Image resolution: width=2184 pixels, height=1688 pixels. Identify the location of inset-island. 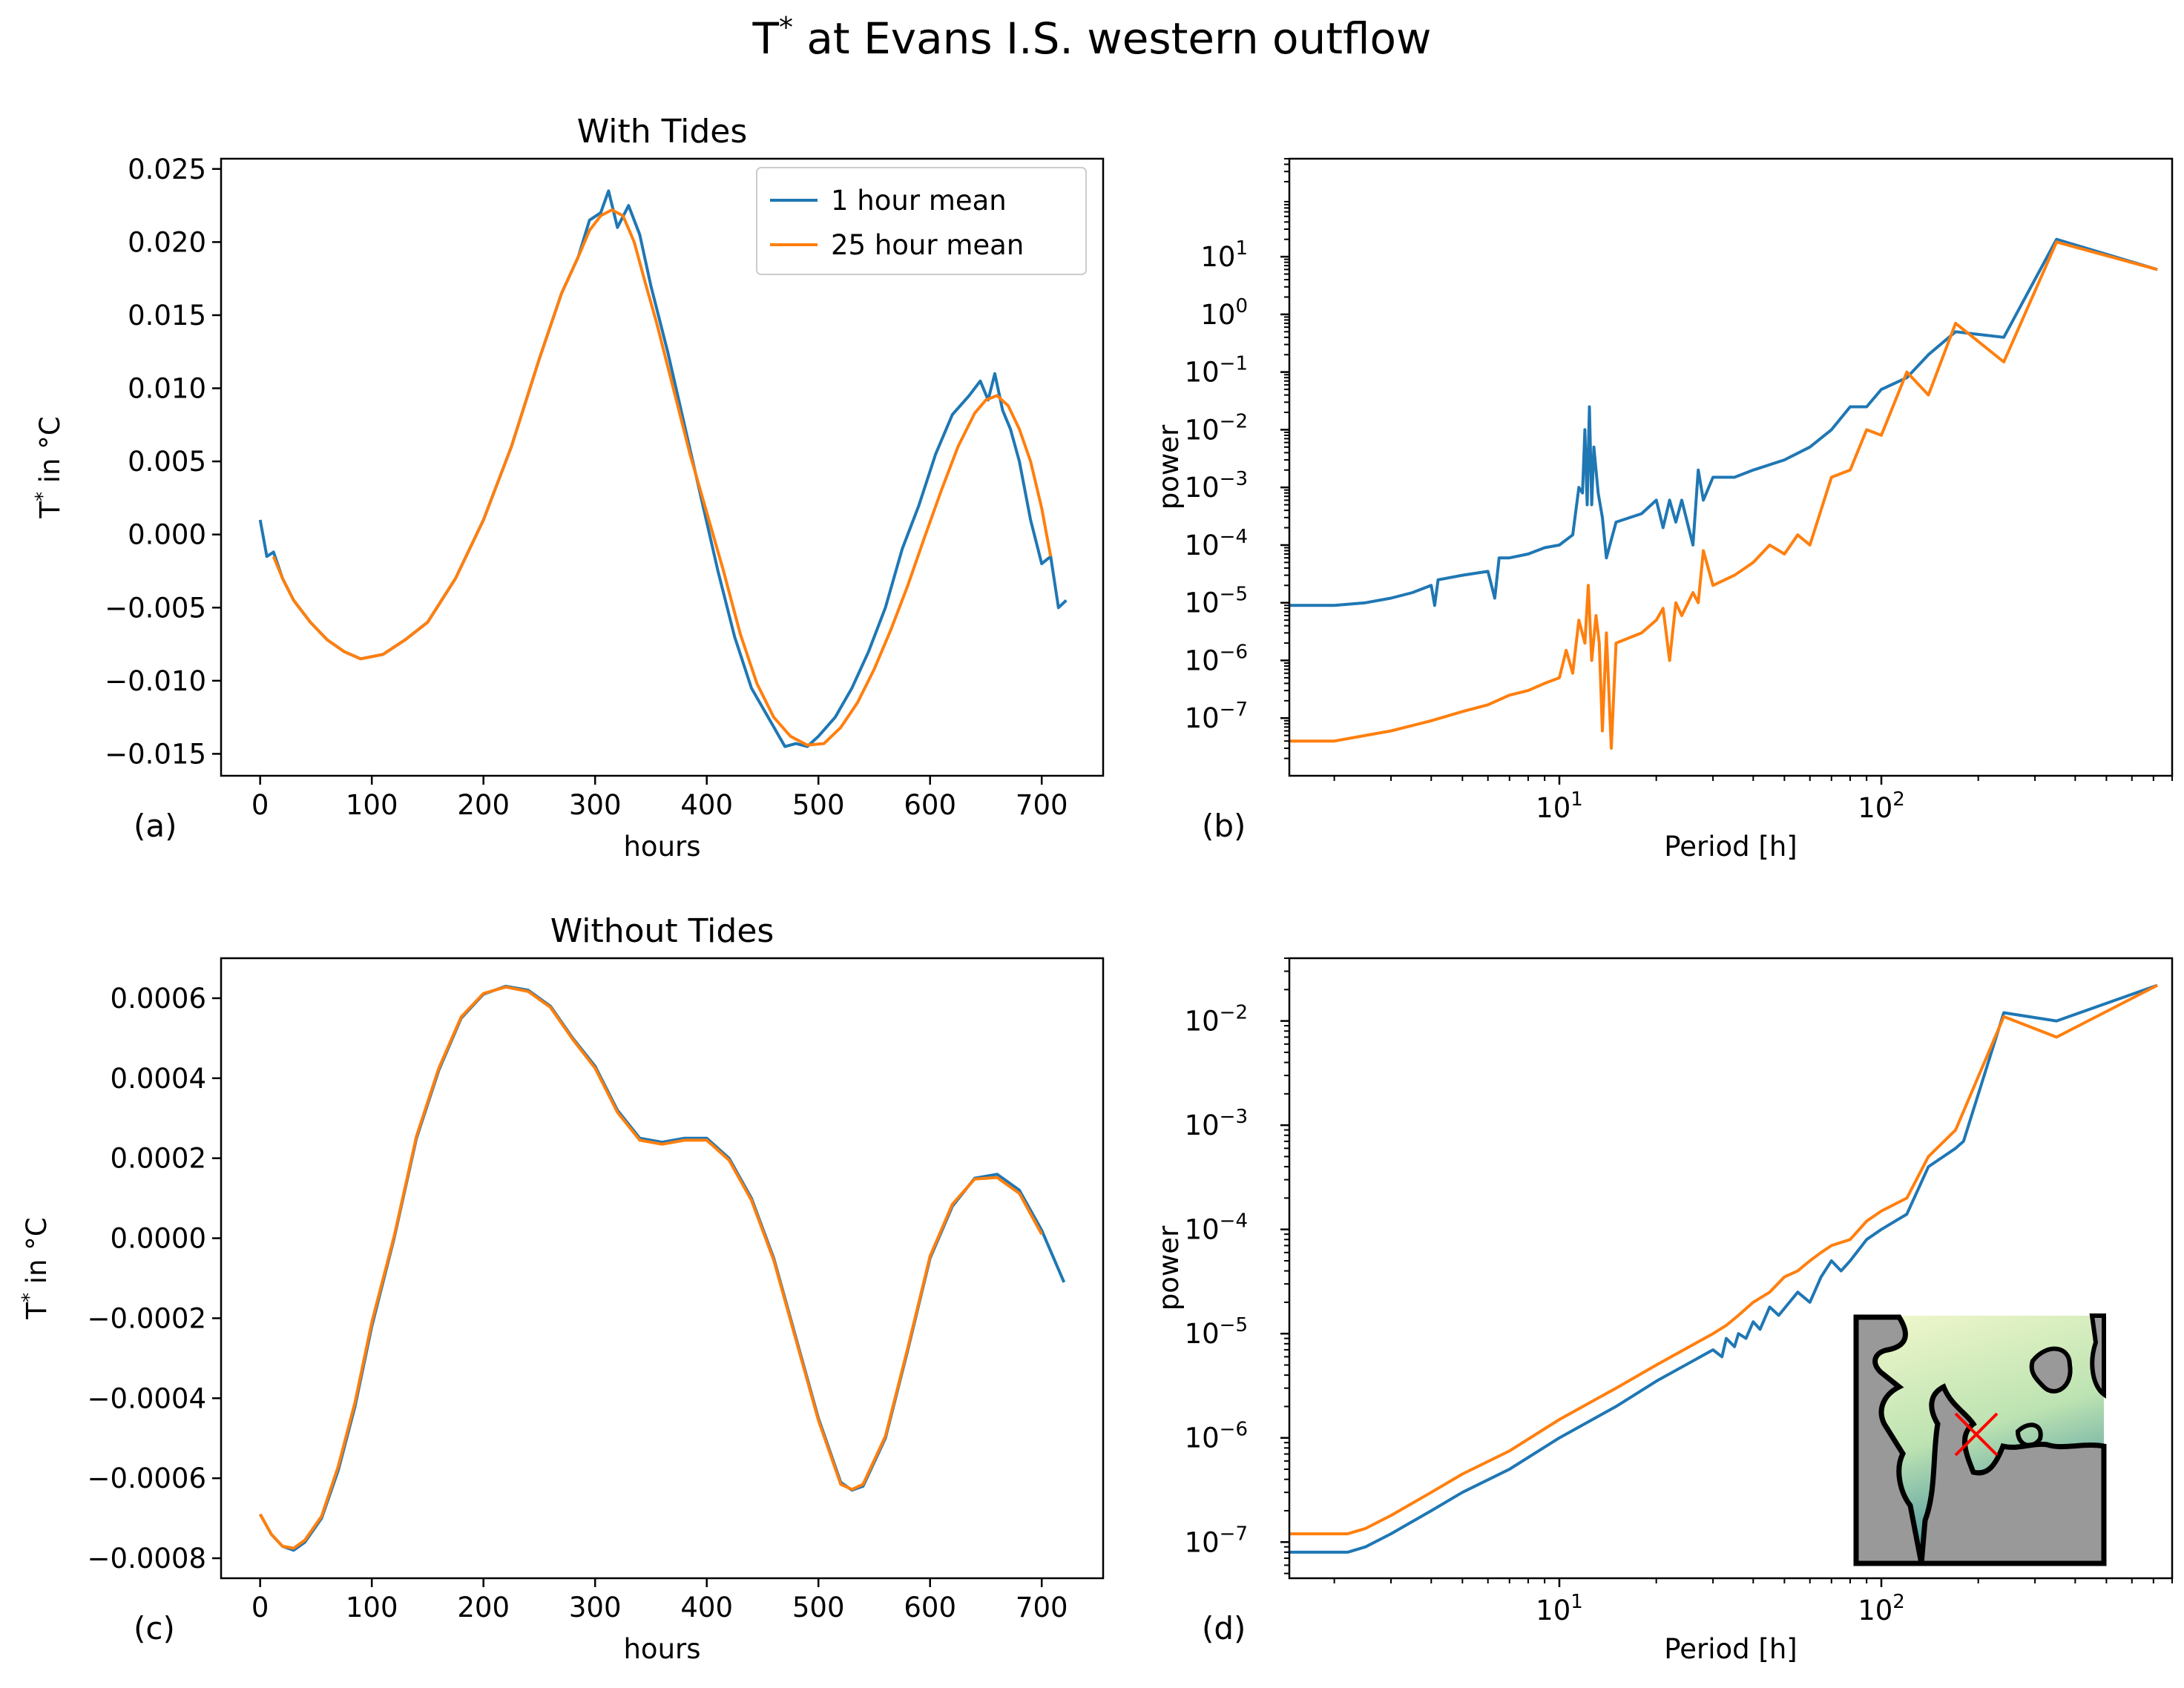
(2051, 1370).